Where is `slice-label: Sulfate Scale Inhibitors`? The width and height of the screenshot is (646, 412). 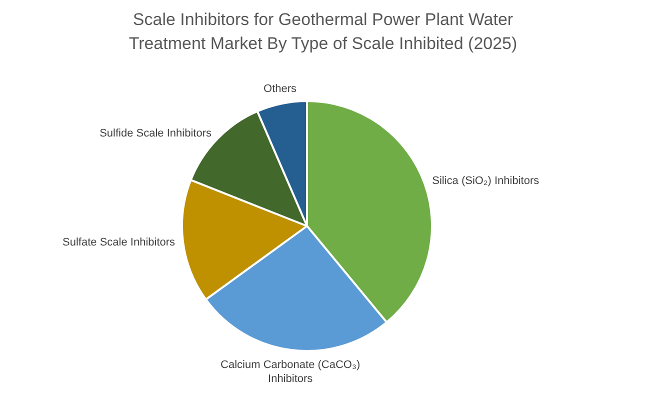 slice-label: Sulfate Scale Inhibitors is located at coordinates (119, 242).